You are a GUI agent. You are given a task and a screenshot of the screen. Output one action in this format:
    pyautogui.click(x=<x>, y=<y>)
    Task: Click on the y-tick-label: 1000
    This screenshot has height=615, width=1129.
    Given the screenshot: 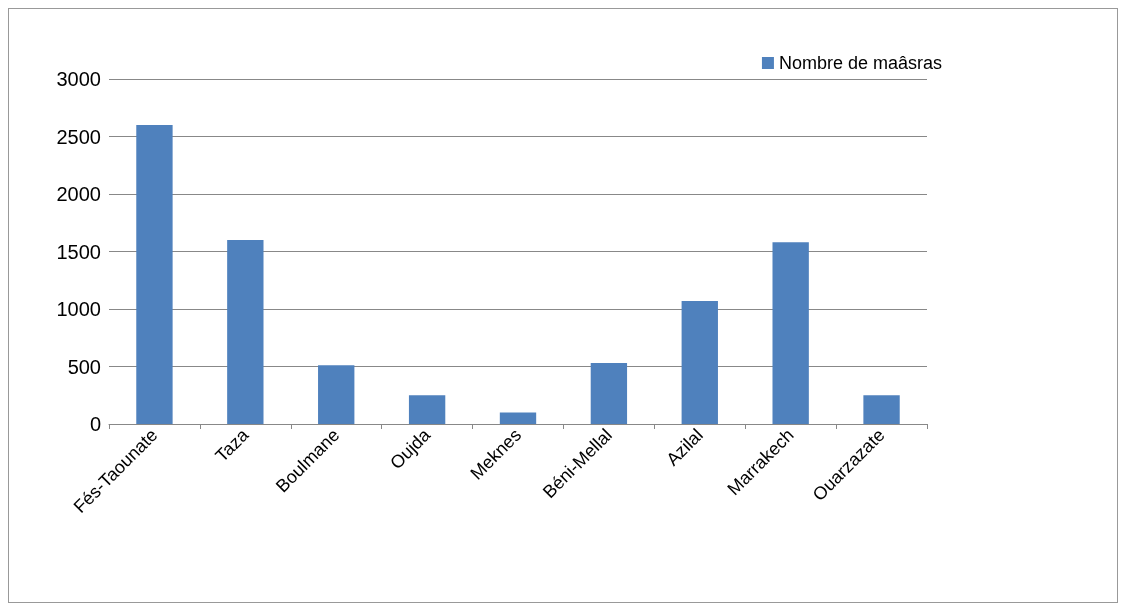 What is the action you would take?
    pyautogui.click(x=78, y=309)
    